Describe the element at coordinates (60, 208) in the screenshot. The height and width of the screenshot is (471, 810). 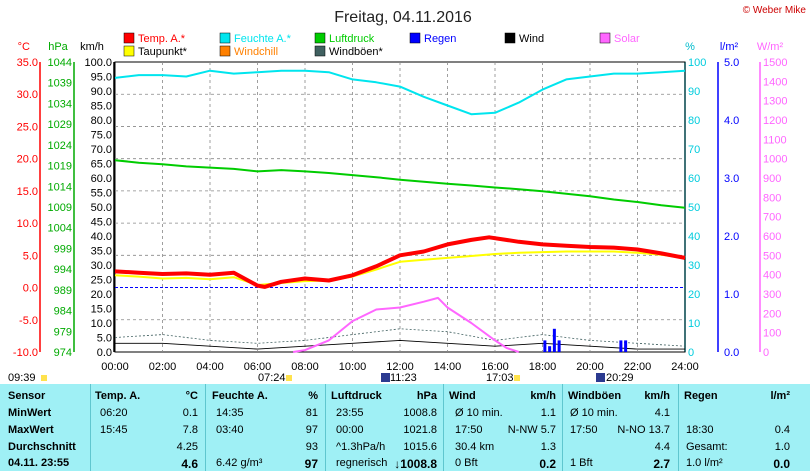
I see `pressure-tick-label: 1009` at that location.